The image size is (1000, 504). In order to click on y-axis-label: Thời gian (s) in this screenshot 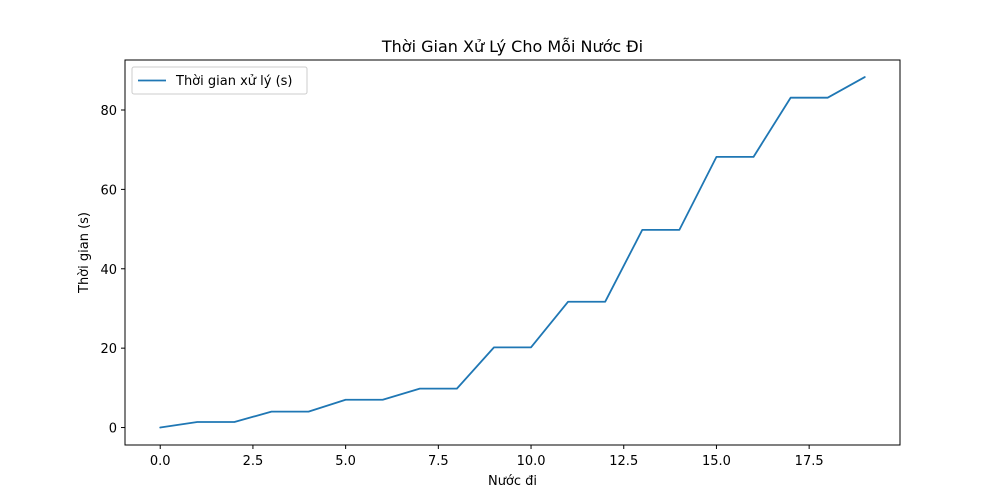, I will do `click(84, 253)`.